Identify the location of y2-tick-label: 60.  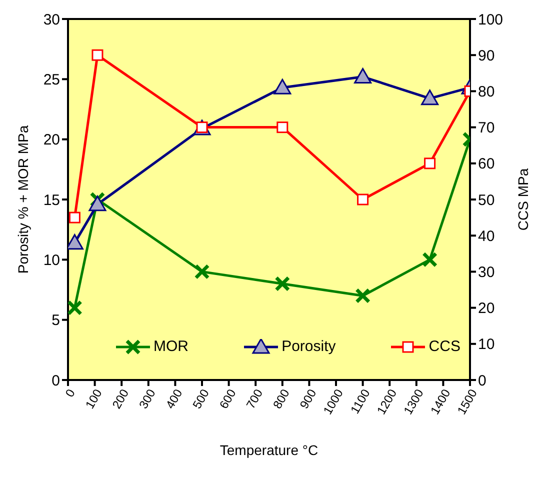
(486, 164).